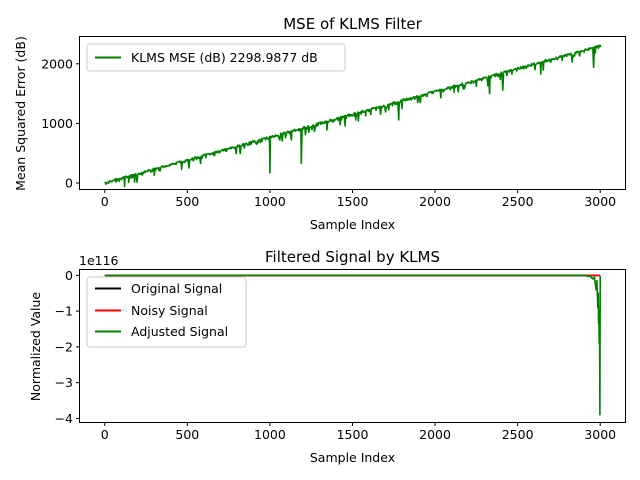 This screenshot has height=480, width=640. What do you see at coordinates (64, 311) in the screenshot?
I see `y-tick-label: −1` at bounding box center [64, 311].